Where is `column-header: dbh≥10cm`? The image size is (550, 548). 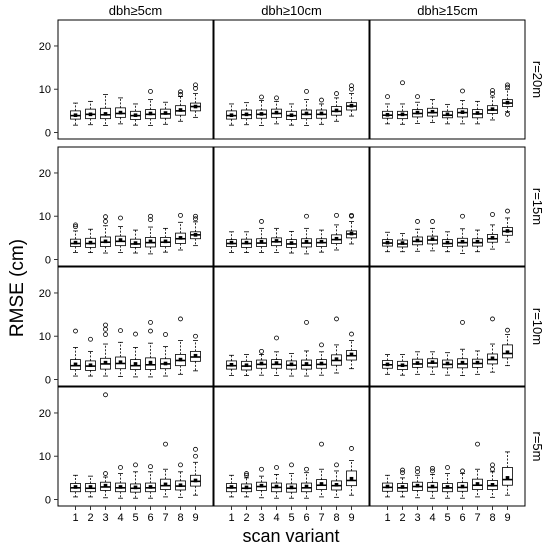
column-header: dbh≥10cm is located at coordinates (291, 10).